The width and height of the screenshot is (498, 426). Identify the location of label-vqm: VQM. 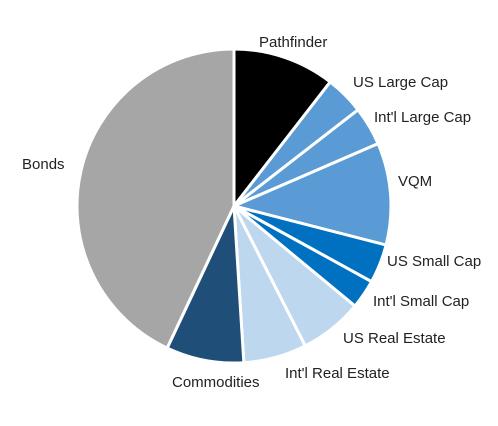
(415, 181).